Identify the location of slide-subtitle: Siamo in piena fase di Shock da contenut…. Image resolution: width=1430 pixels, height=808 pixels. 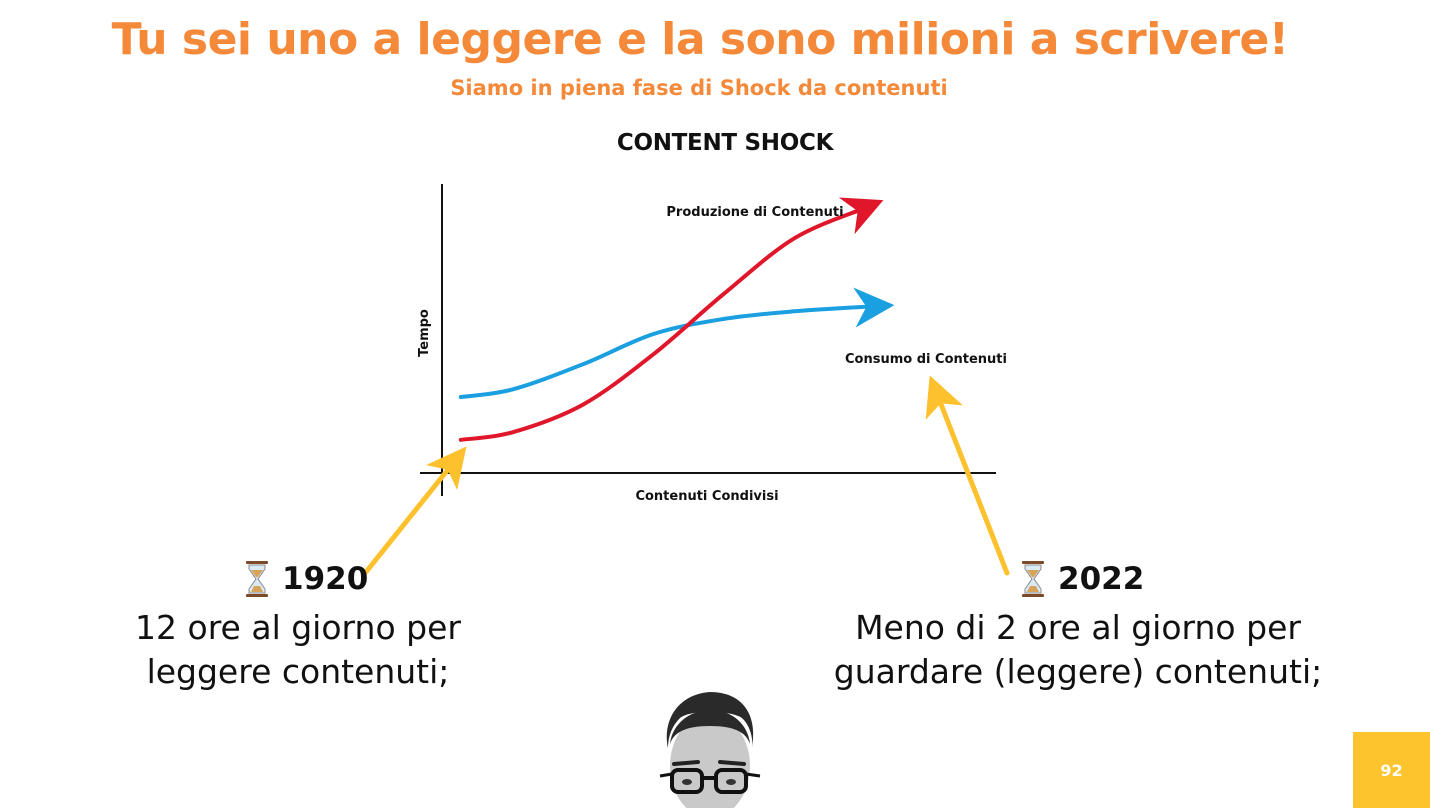
(699, 88).